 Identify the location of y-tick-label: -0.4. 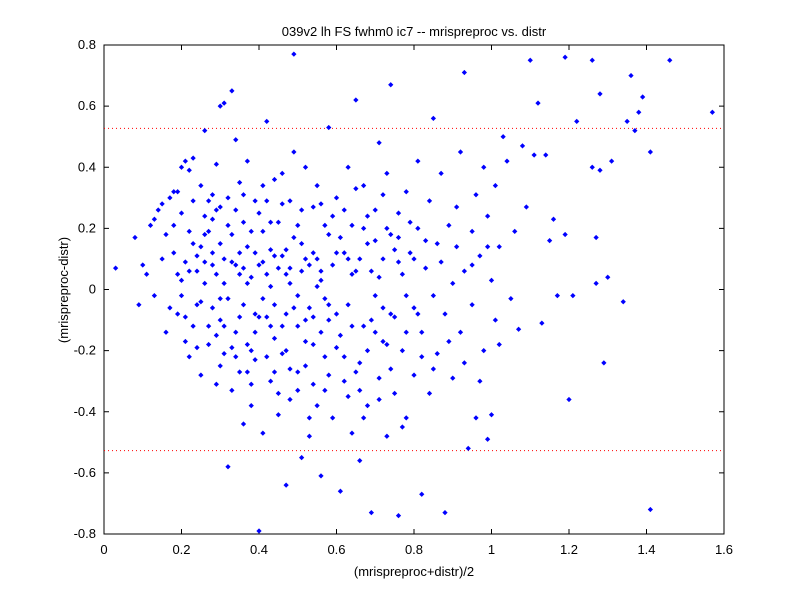
(85, 411).